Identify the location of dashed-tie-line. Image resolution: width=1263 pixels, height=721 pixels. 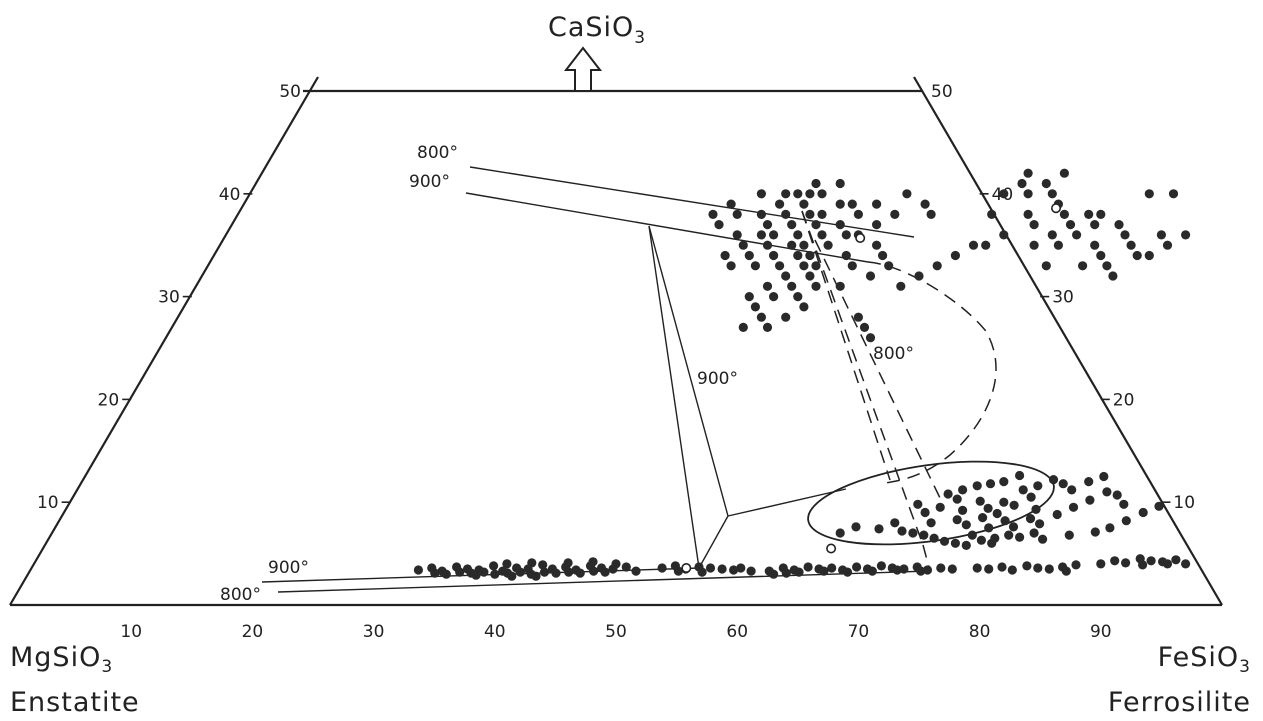
(862, 378).